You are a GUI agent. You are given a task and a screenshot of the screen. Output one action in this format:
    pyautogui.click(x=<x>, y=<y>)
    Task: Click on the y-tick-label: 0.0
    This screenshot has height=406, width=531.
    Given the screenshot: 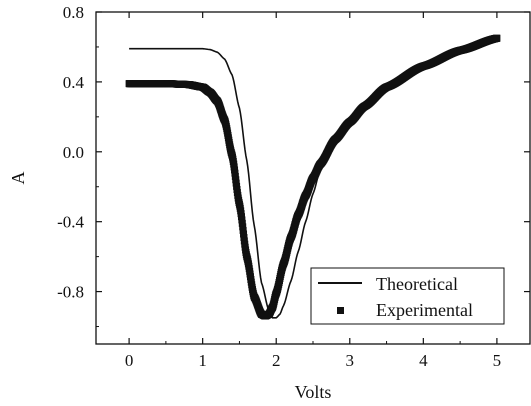 What is the action you would take?
    pyautogui.click(x=73, y=152)
    